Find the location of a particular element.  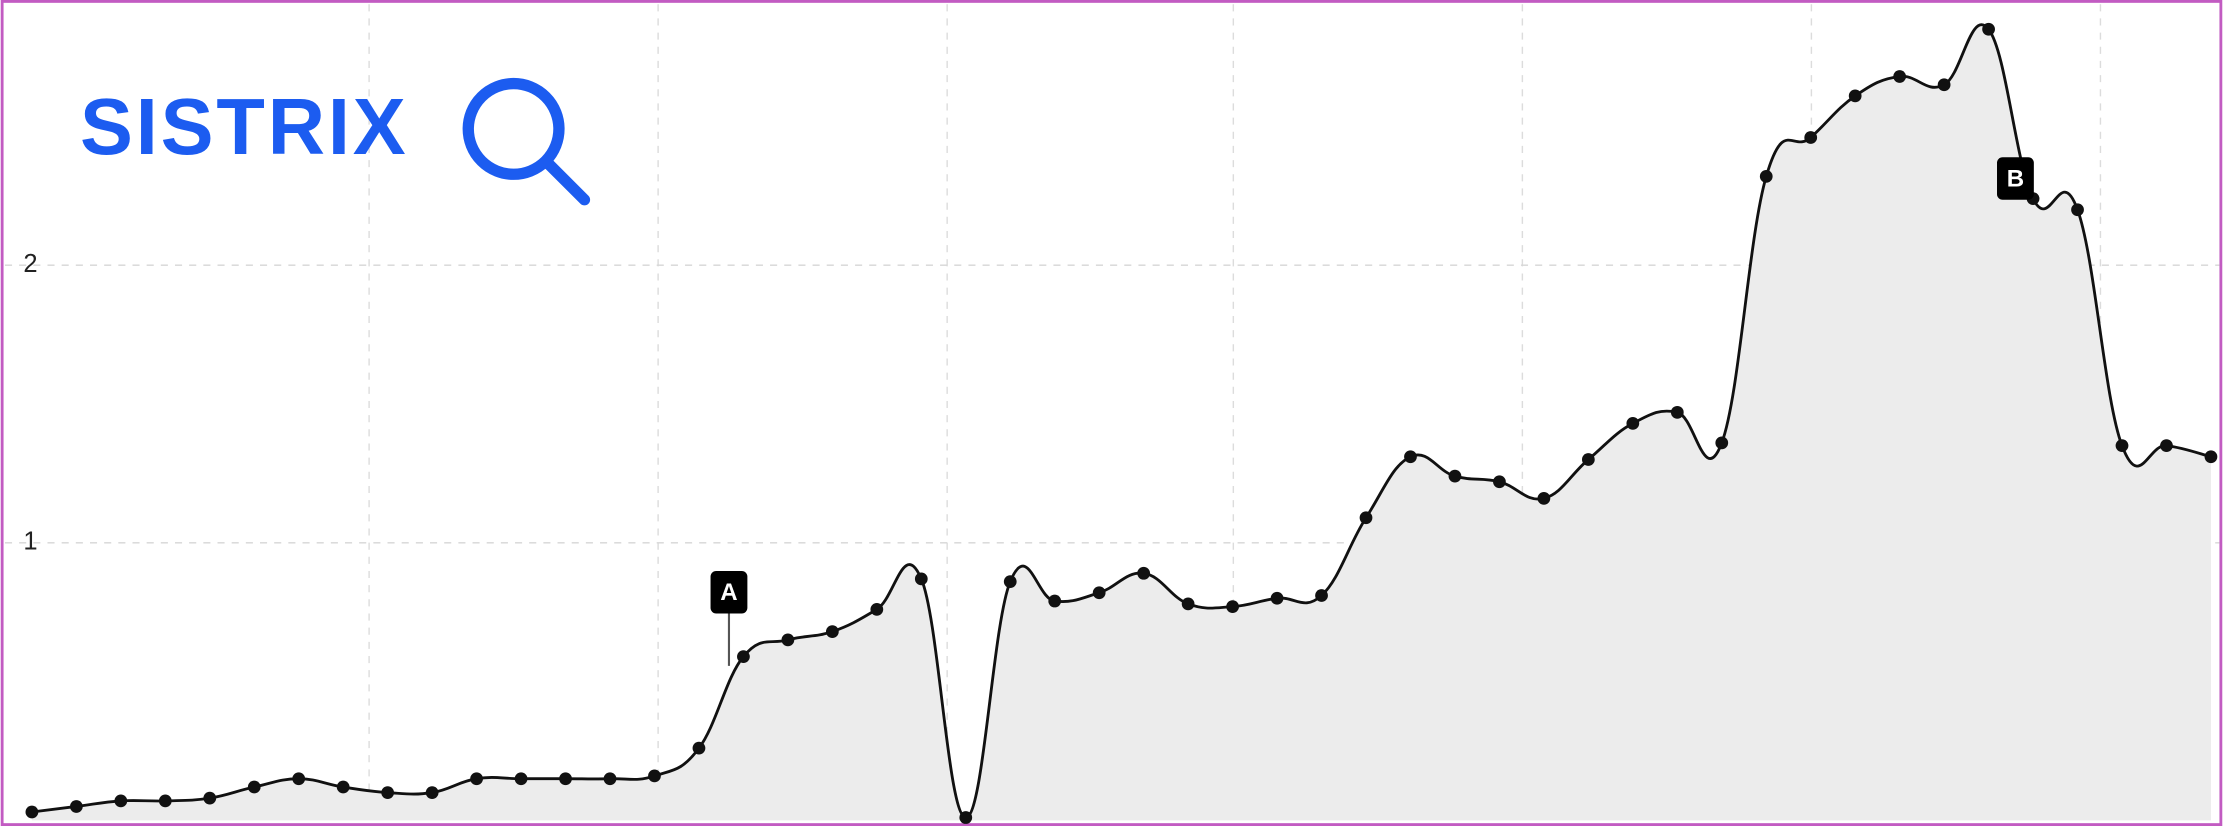

logo-text: SISTRIX is located at coordinates (244, 126).